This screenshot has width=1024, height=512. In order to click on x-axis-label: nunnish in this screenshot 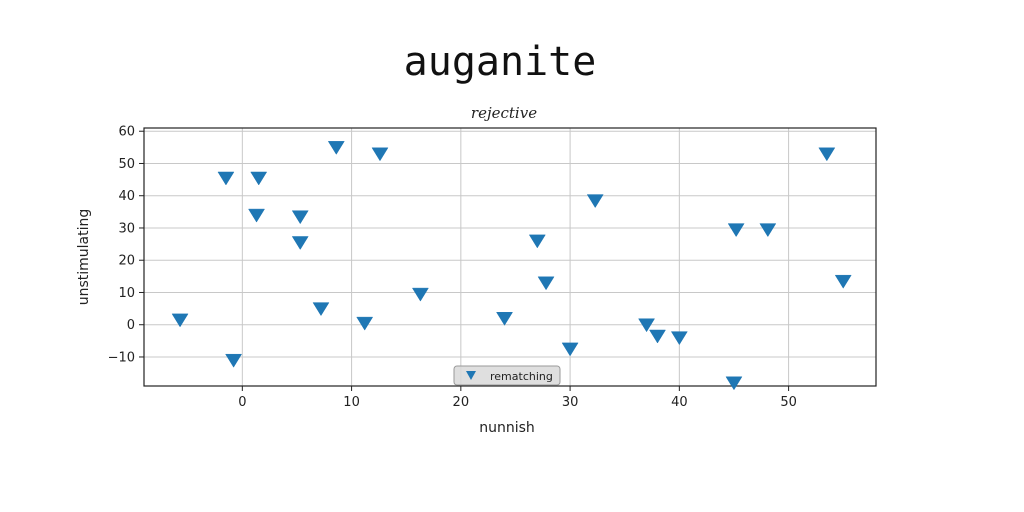, I will do `click(507, 428)`.